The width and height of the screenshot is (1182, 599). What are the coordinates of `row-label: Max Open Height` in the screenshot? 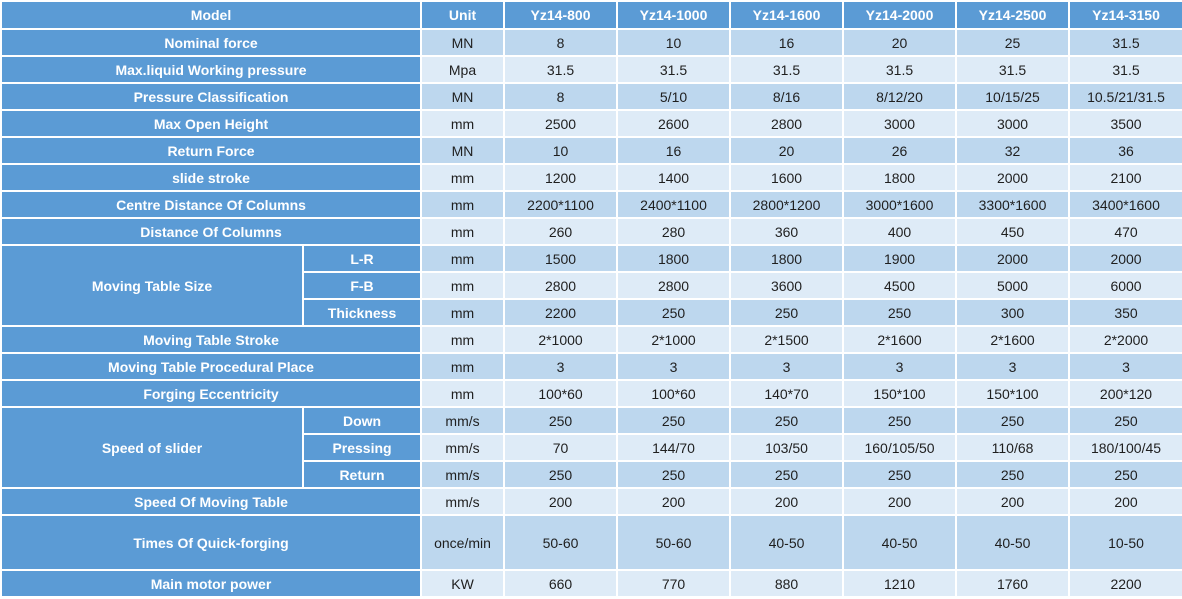 It's located at (211, 123).